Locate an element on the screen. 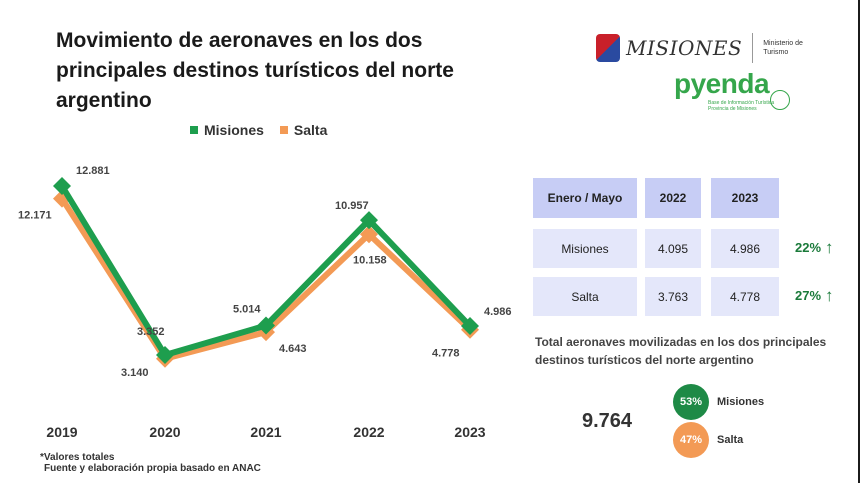 Image resolution: width=860 pixels, height=483 pixels. logo-divider is located at coordinates (753, 48).